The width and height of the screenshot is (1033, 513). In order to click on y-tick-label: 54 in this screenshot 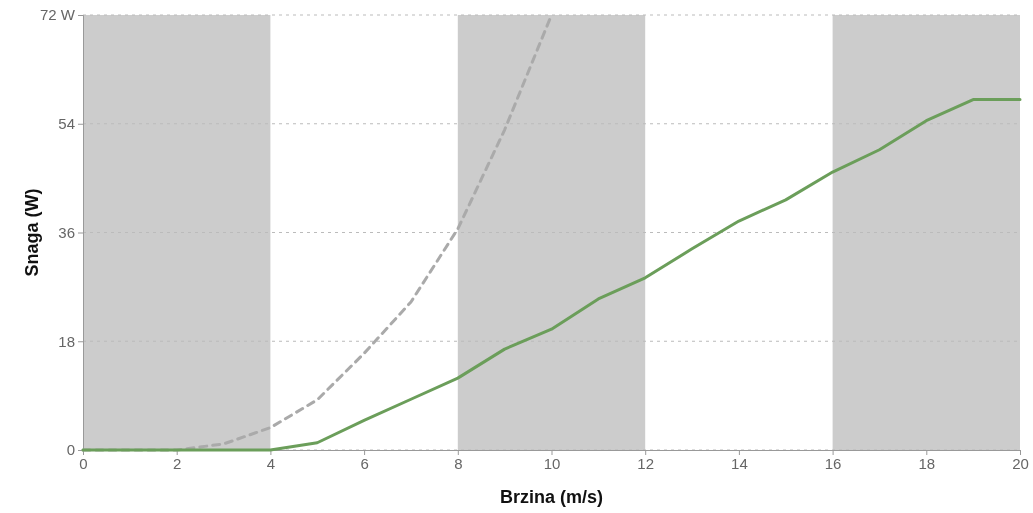, I will do `click(66, 124)`.